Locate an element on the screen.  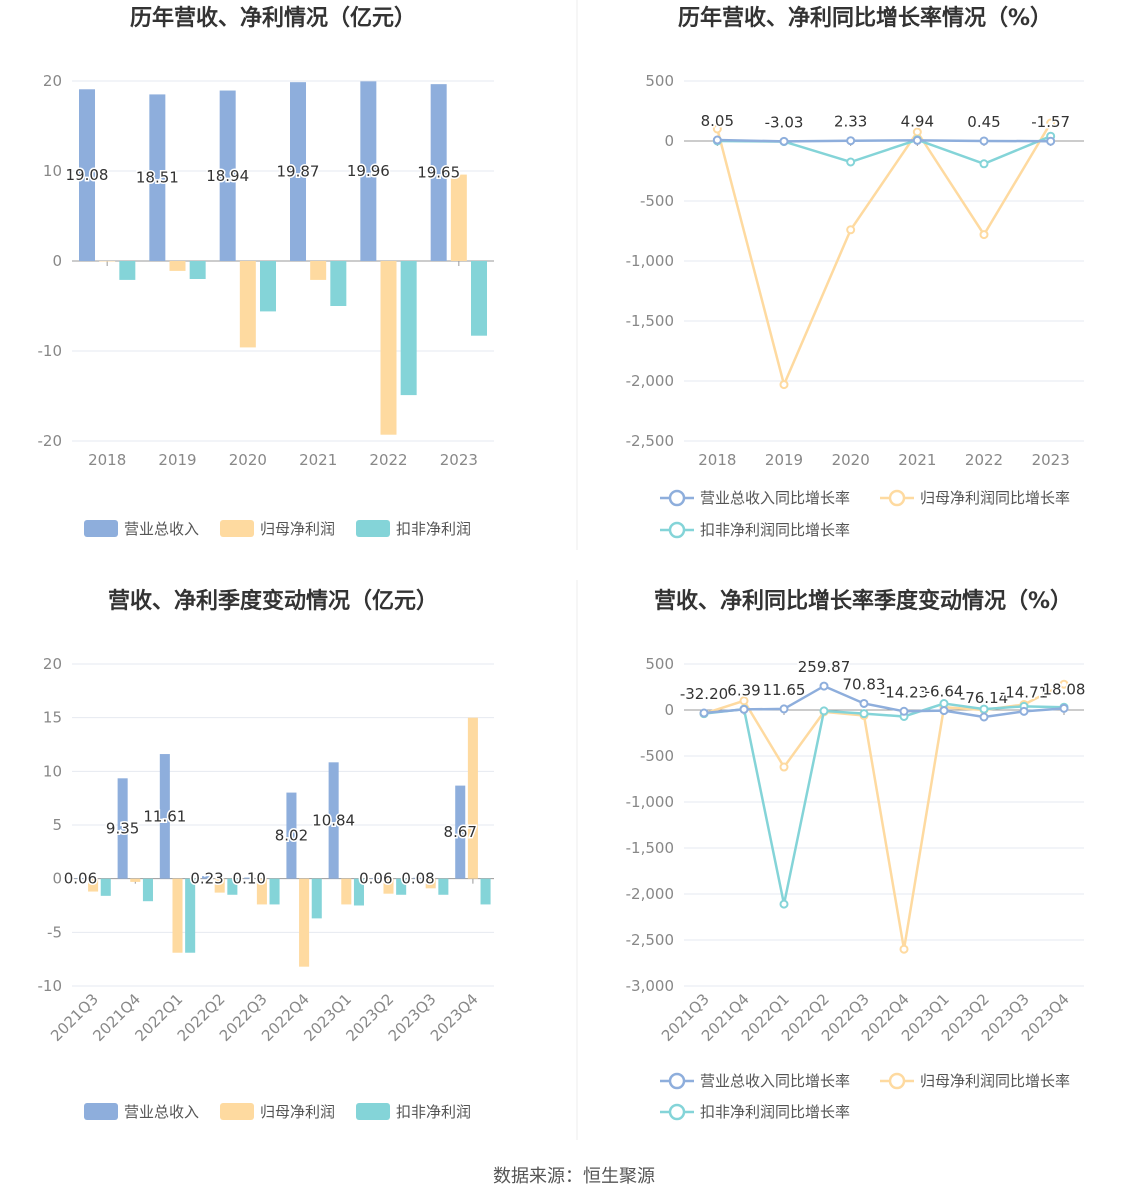
y-tick-label-3-0: 20 is located at coordinates (52, 664).